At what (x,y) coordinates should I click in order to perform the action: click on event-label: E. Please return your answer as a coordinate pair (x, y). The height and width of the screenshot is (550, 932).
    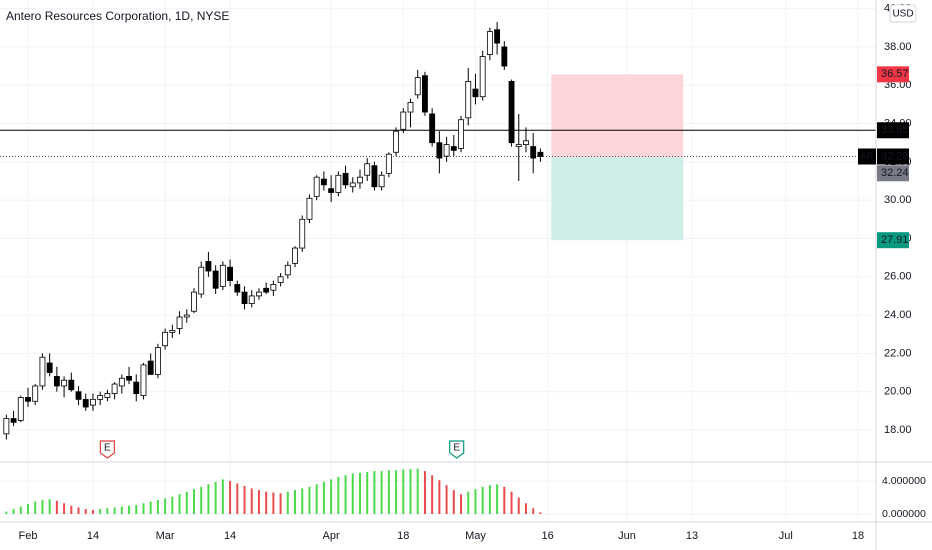
    Looking at the image, I should click on (456, 448).